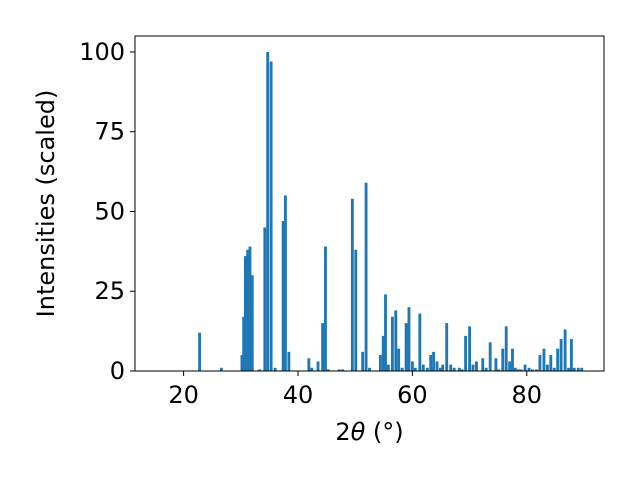  I want to click on x-tick-label: 60, so click(412, 395).